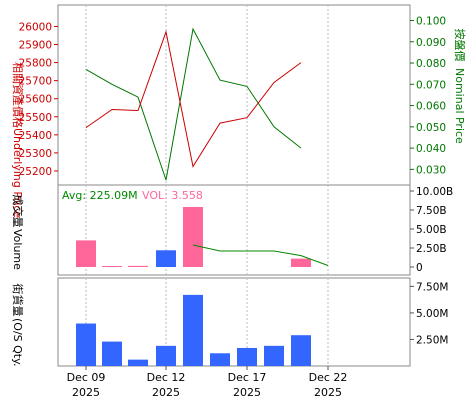 The width and height of the screenshot is (475, 400). I want to click on underlying-axis-label-cjk: 相關資產價格, so click(18, 95).